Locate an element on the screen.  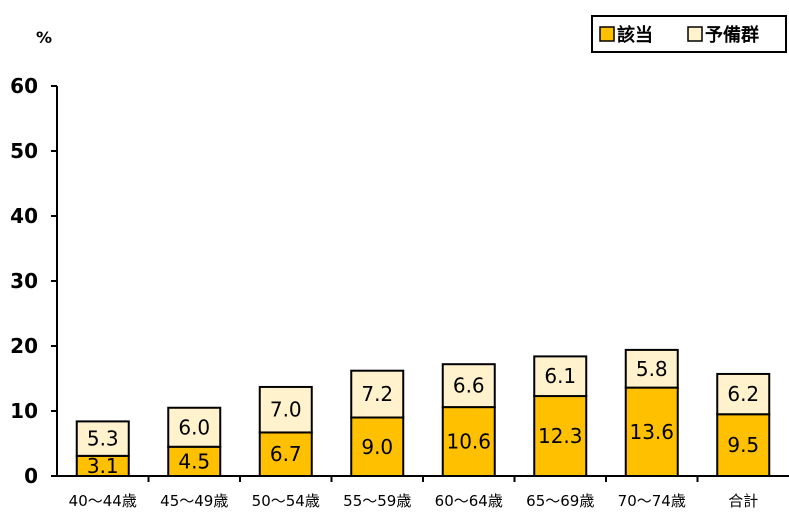
x-category-label: 50～54歳 is located at coordinates (286, 501).